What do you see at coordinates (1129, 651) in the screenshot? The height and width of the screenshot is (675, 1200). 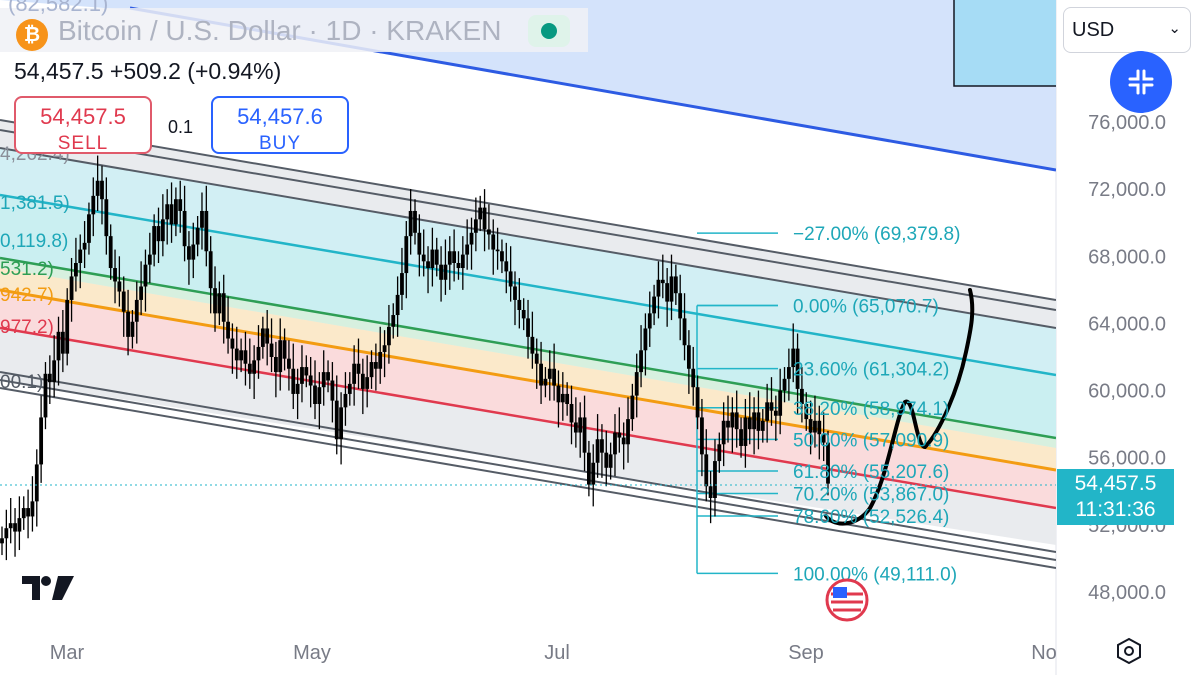 I see `settings-hex-icon` at bounding box center [1129, 651].